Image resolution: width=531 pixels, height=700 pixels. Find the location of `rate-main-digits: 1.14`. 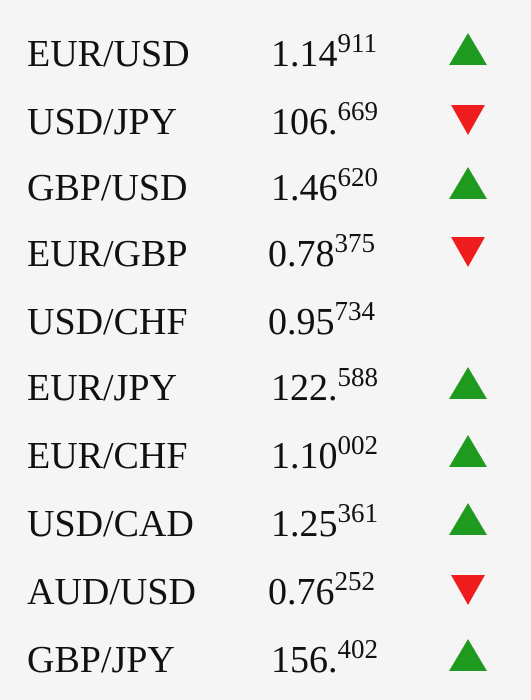

rate-main-digits: 1.14 is located at coordinates (304, 54).